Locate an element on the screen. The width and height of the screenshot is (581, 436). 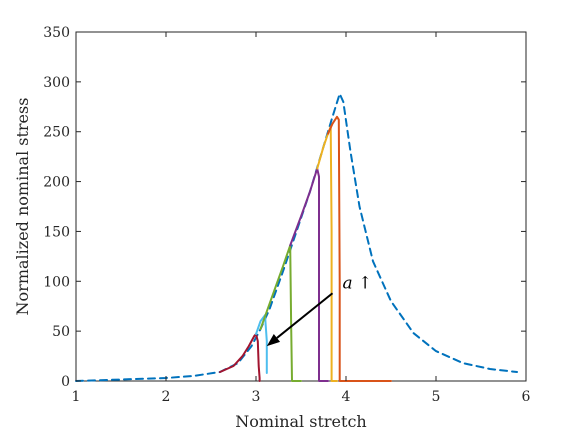
annotation-arrowhead is located at coordinates (273, 340).